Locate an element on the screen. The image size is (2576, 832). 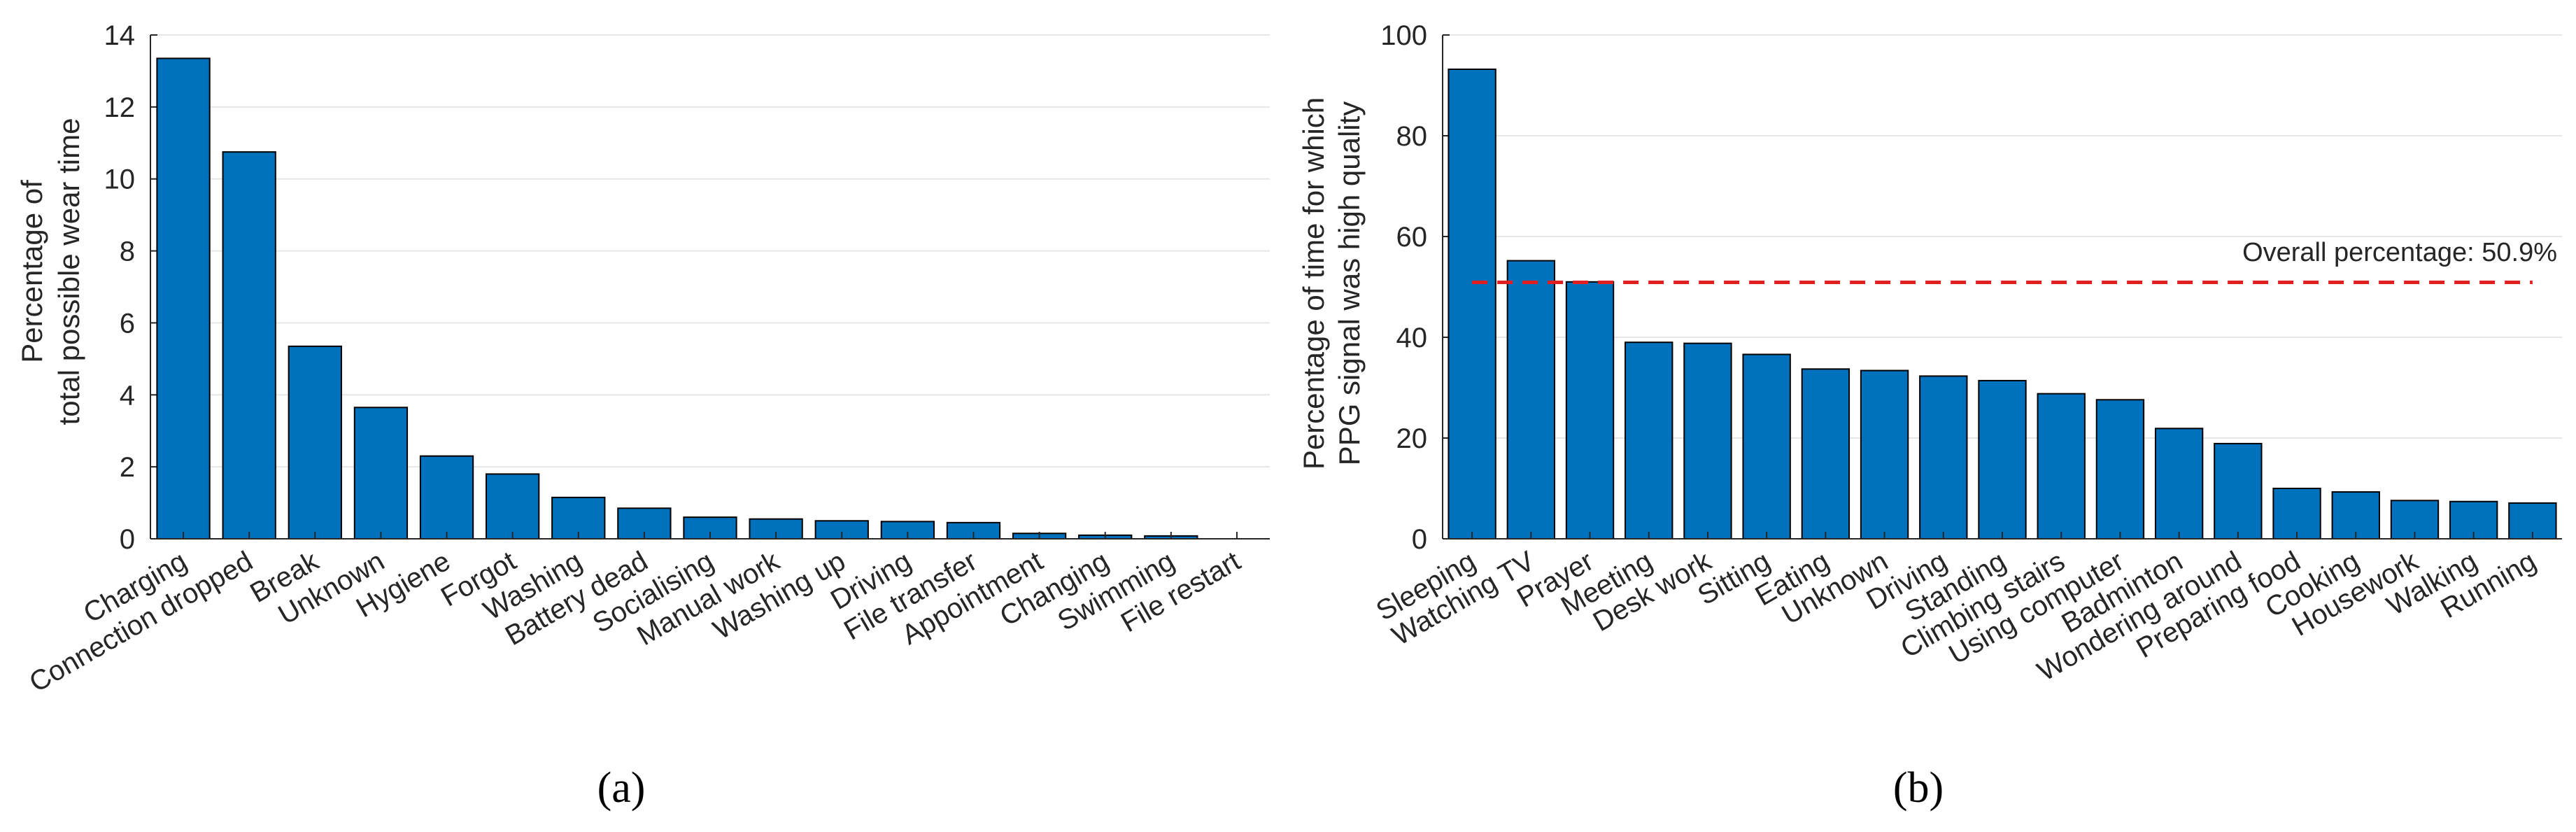
chart-b-ytick-label: 0 is located at coordinates (1419, 539).